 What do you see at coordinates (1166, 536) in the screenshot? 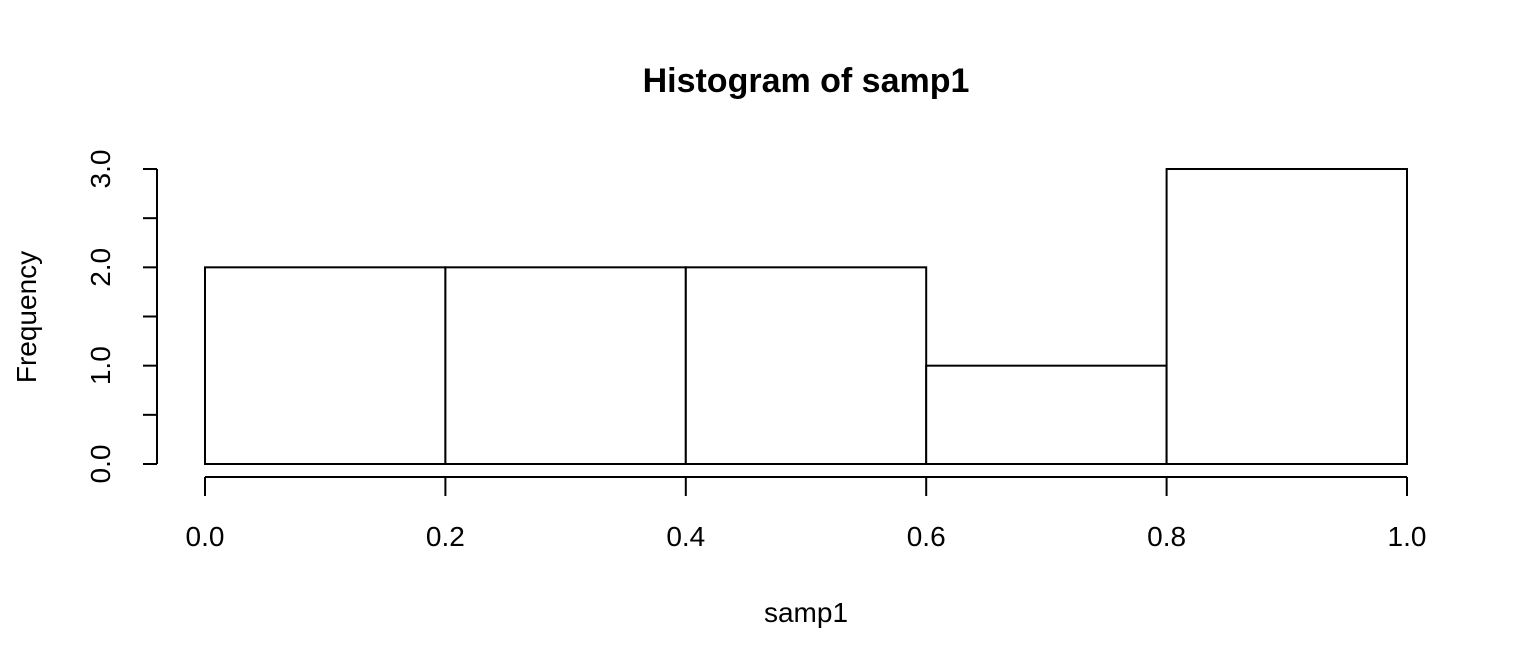
I see `x-tick-label: 0.8` at bounding box center [1166, 536].